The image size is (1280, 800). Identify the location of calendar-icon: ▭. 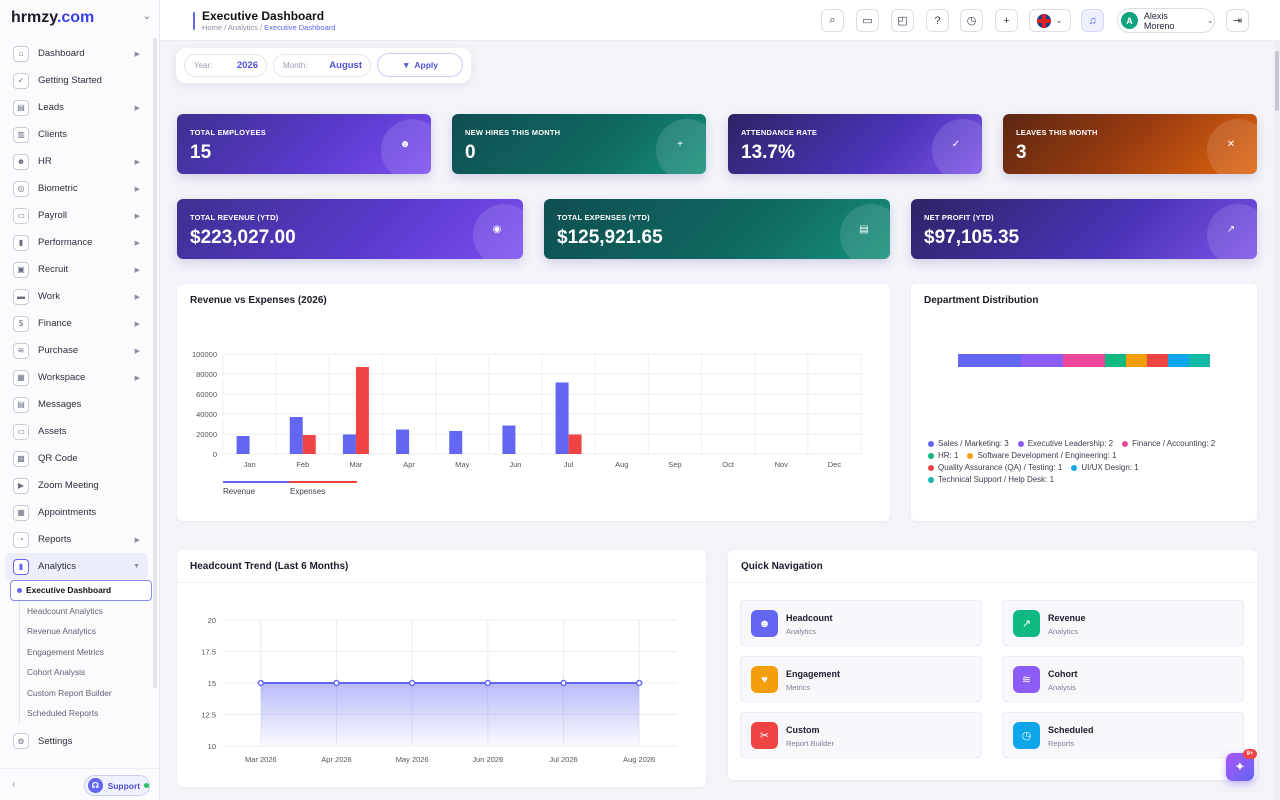
(867, 20).